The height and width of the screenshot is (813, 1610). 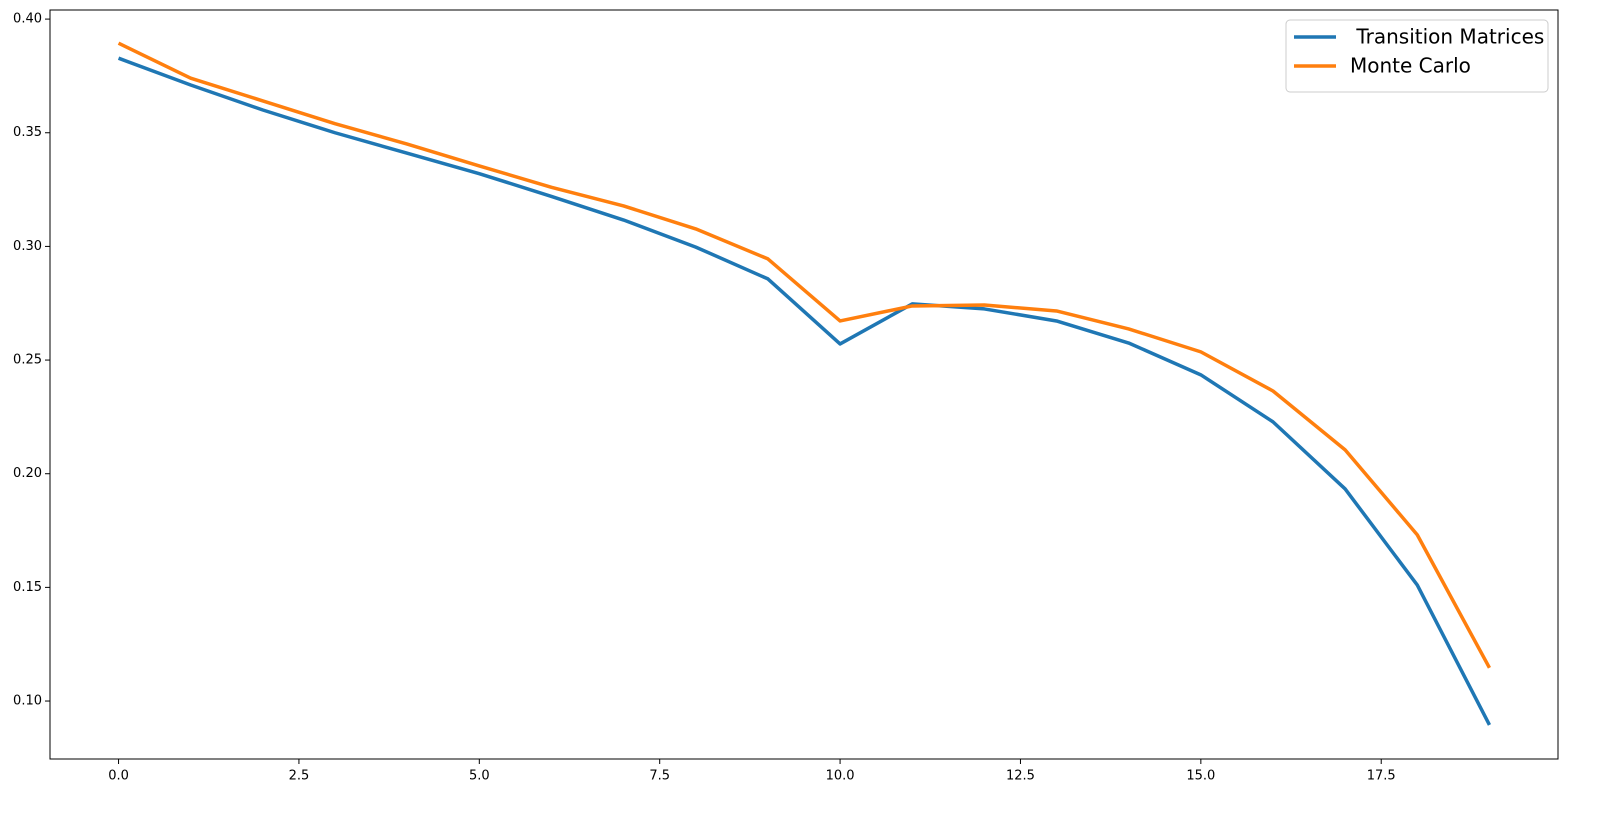 What do you see at coordinates (840, 776) in the screenshot?
I see `x-tick-label: 10.0` at bounding box center [840, 776].